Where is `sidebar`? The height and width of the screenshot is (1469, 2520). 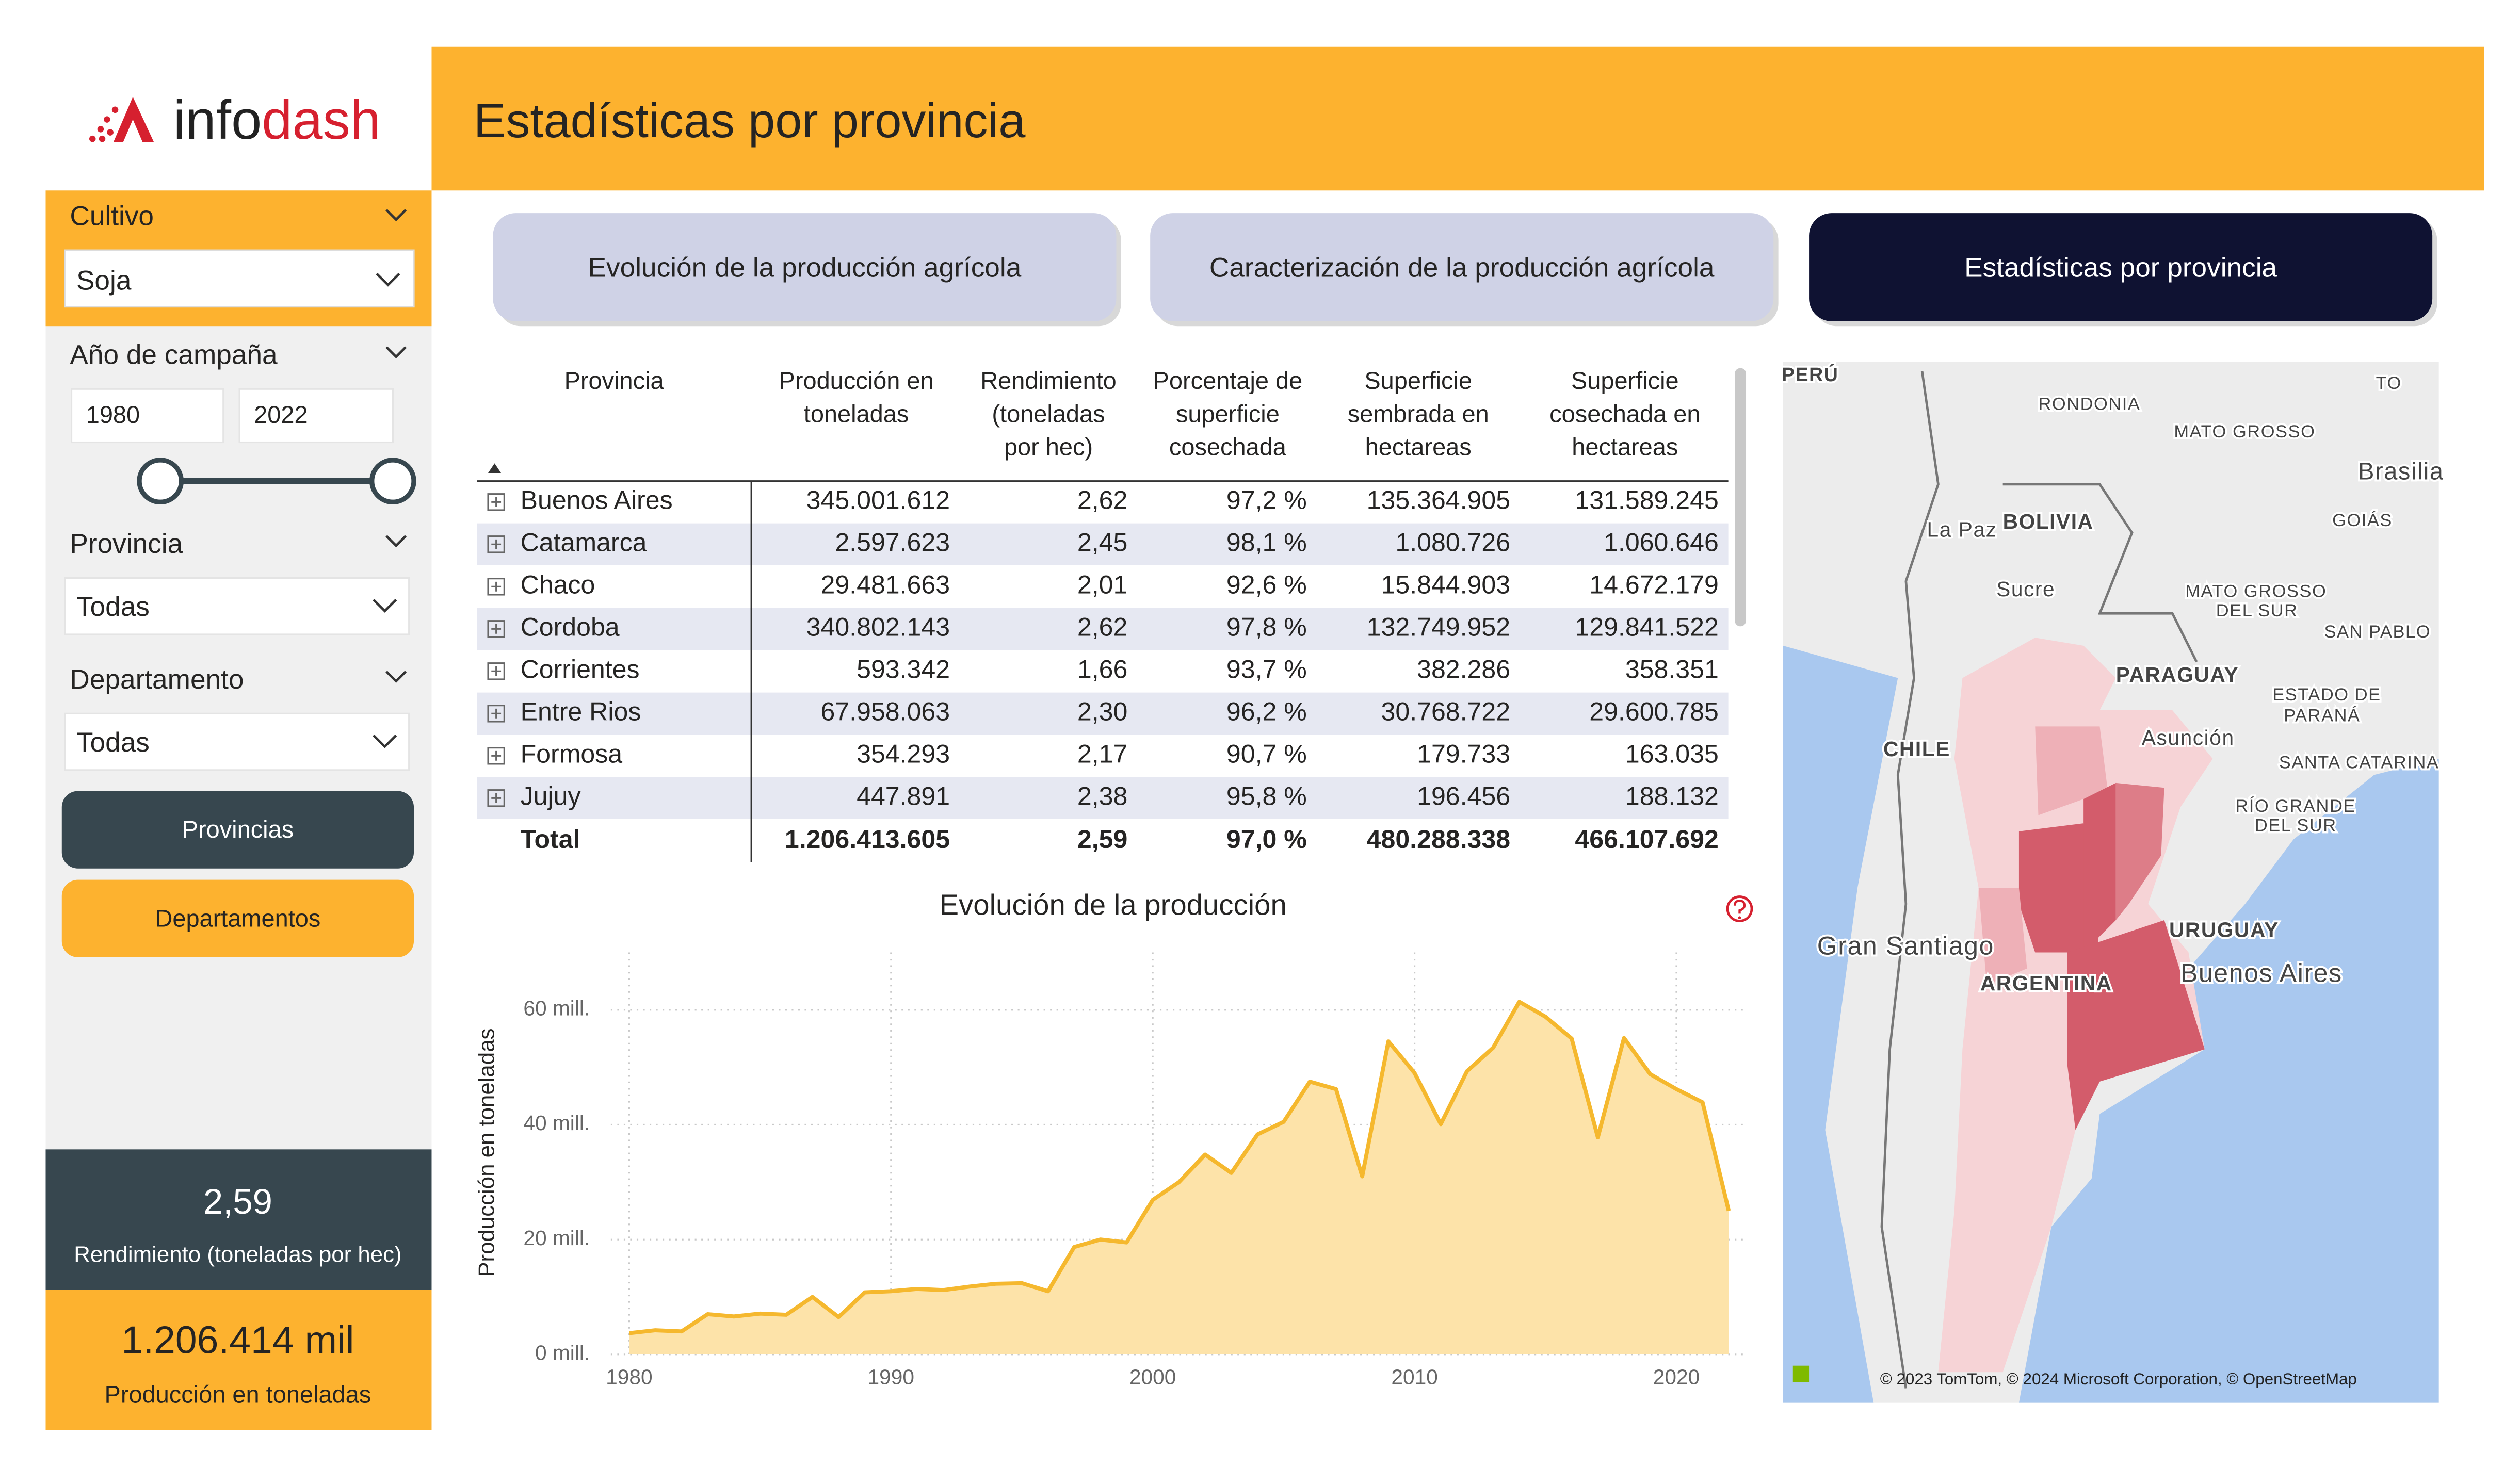
sidebar is located at coordinates (238, 670).